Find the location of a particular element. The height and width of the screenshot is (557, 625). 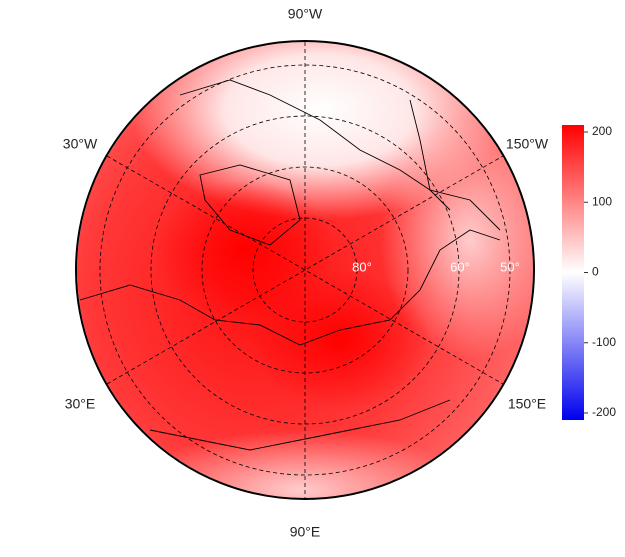

meridian-label: 150°E is located at coordinates (527, 404).